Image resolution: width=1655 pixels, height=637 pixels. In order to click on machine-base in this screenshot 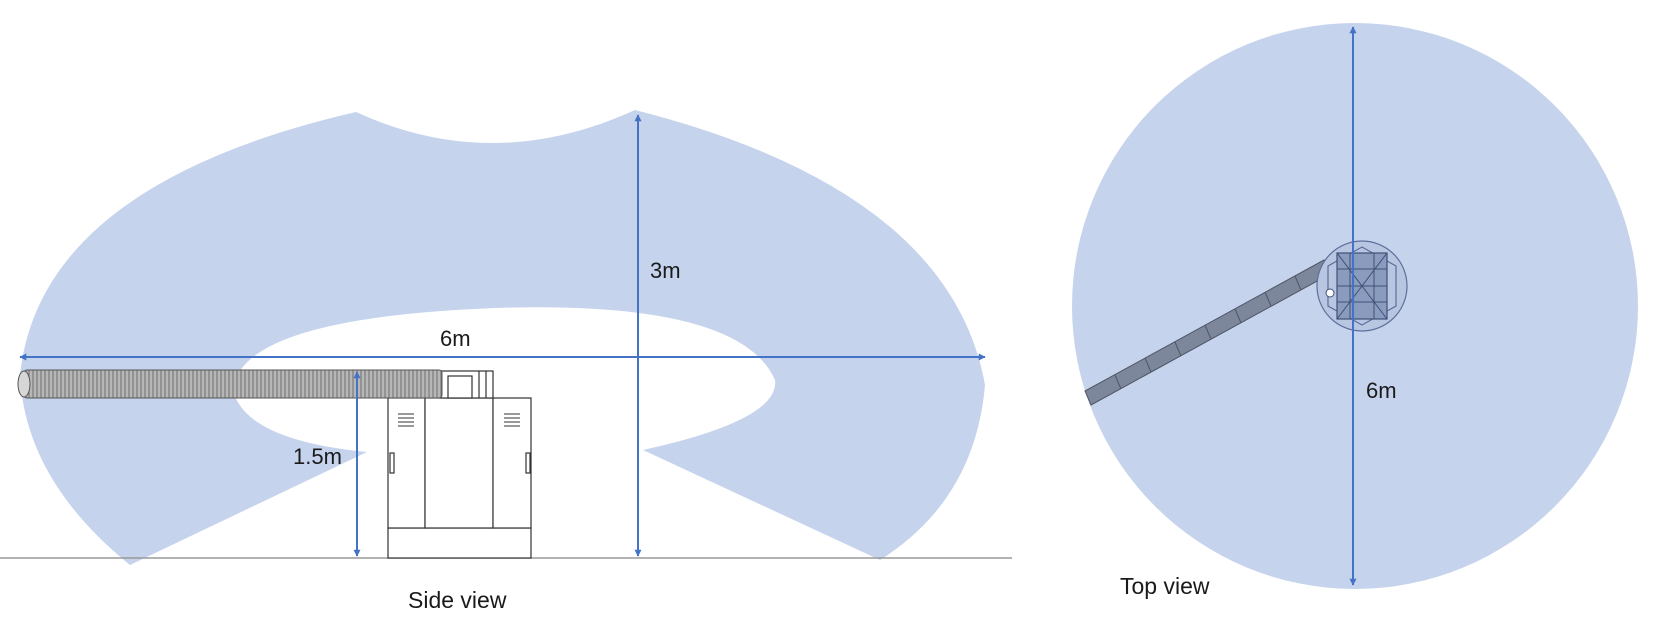, I will do `click(459, 543)`.